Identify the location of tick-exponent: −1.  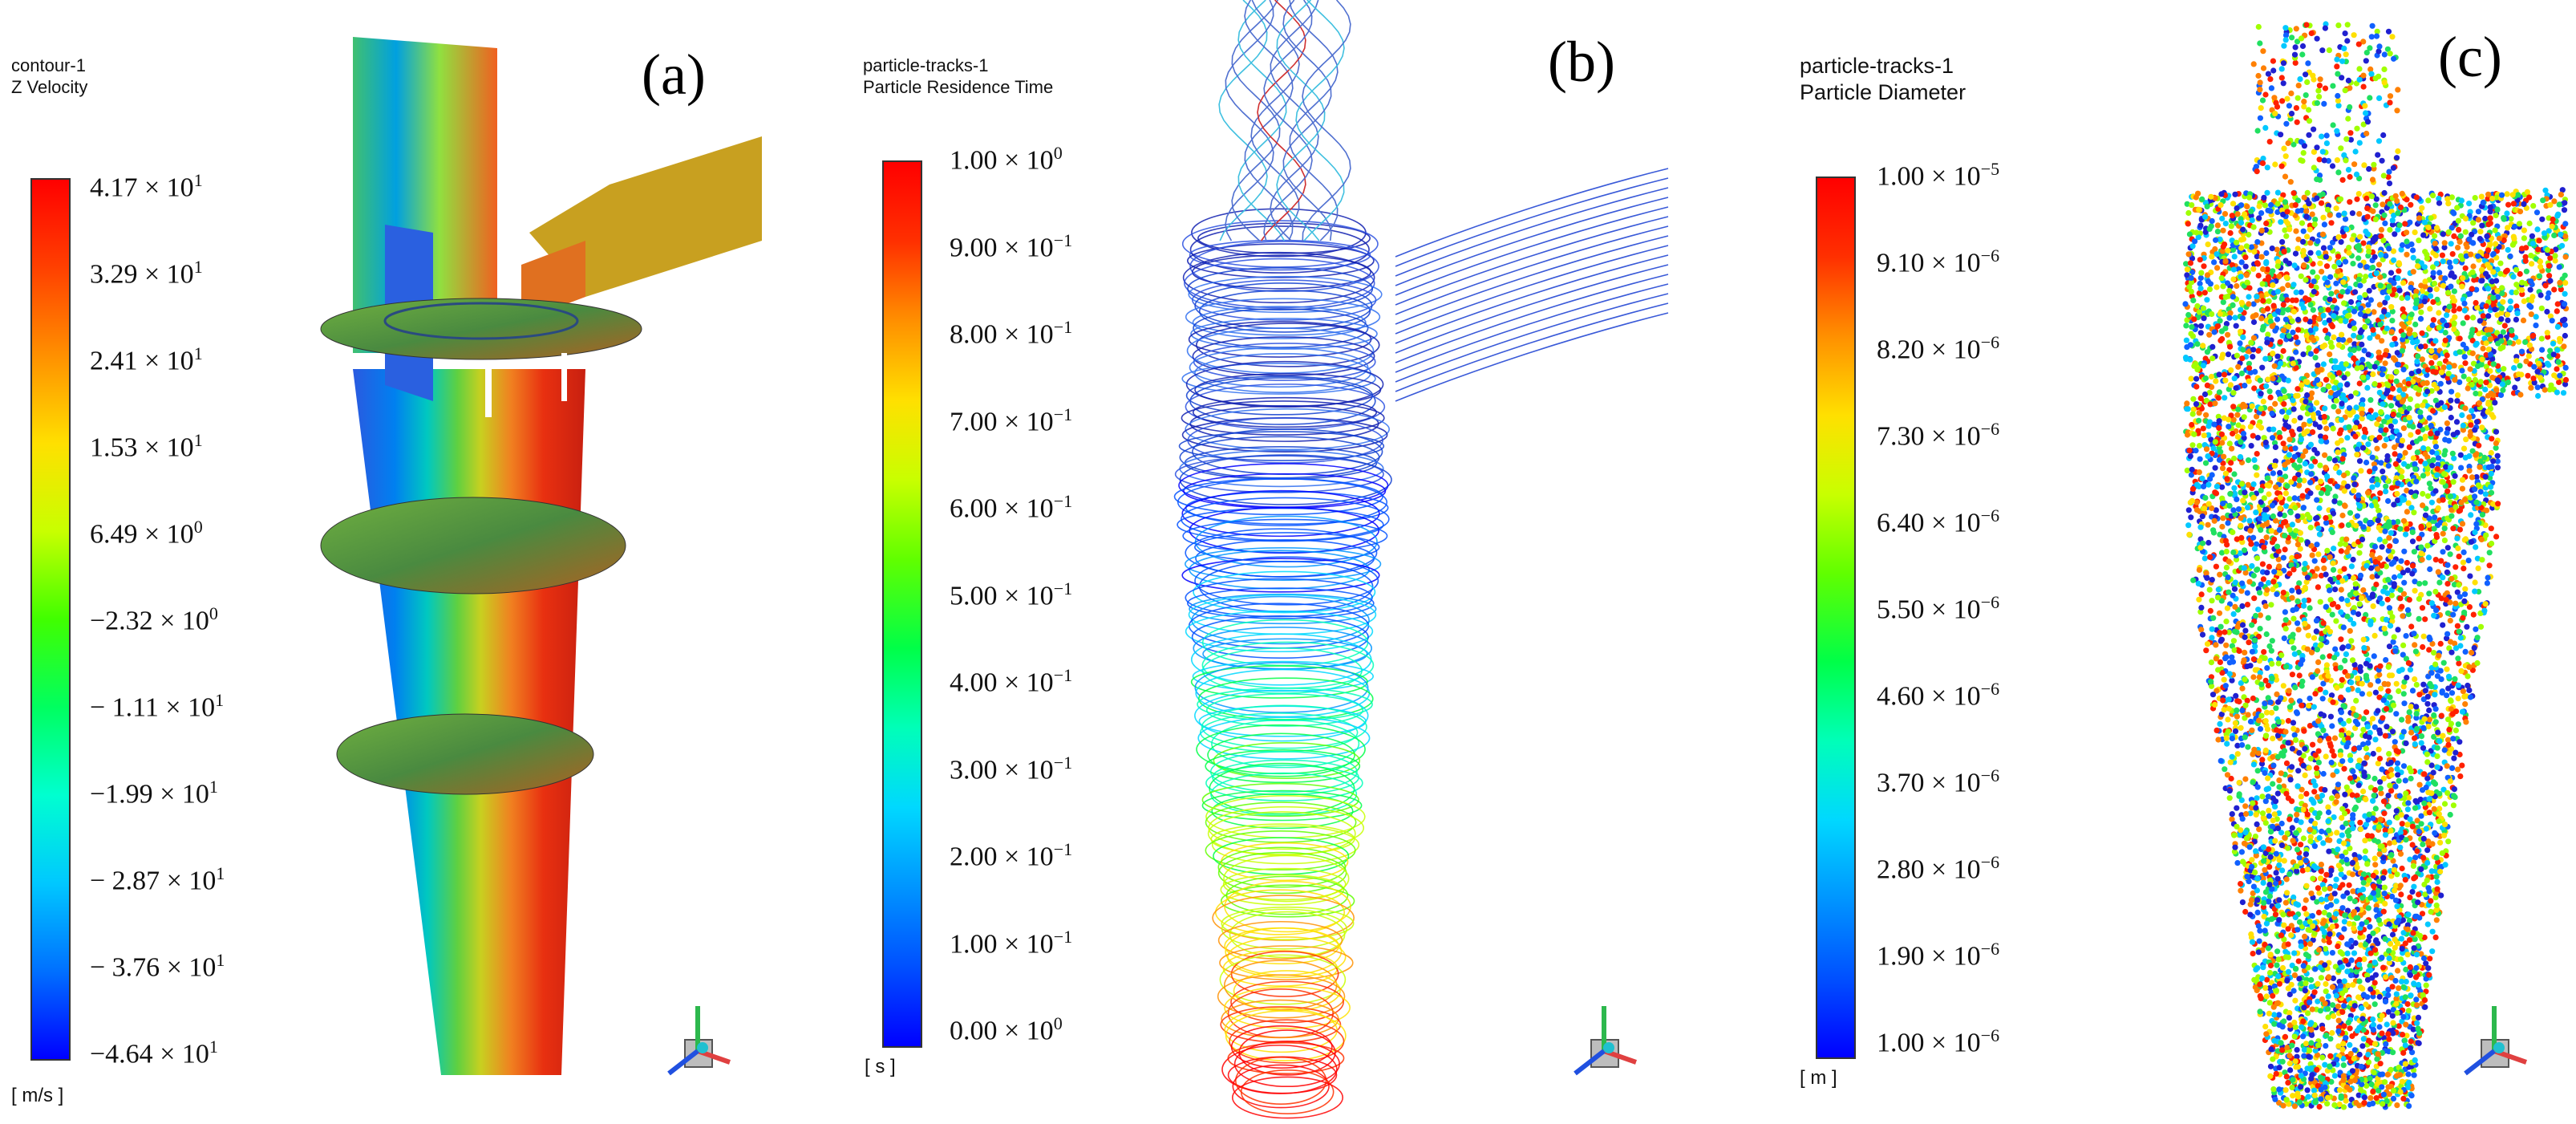
(1063, 849).